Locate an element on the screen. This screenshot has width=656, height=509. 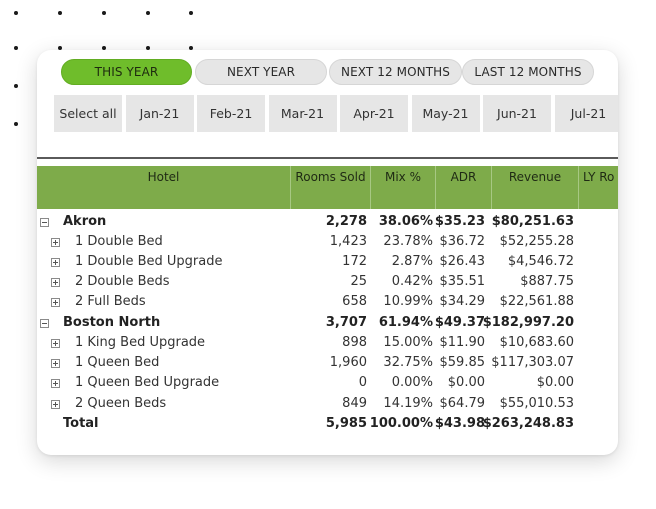
row-label: Akron is located at coordinates (85, 221).